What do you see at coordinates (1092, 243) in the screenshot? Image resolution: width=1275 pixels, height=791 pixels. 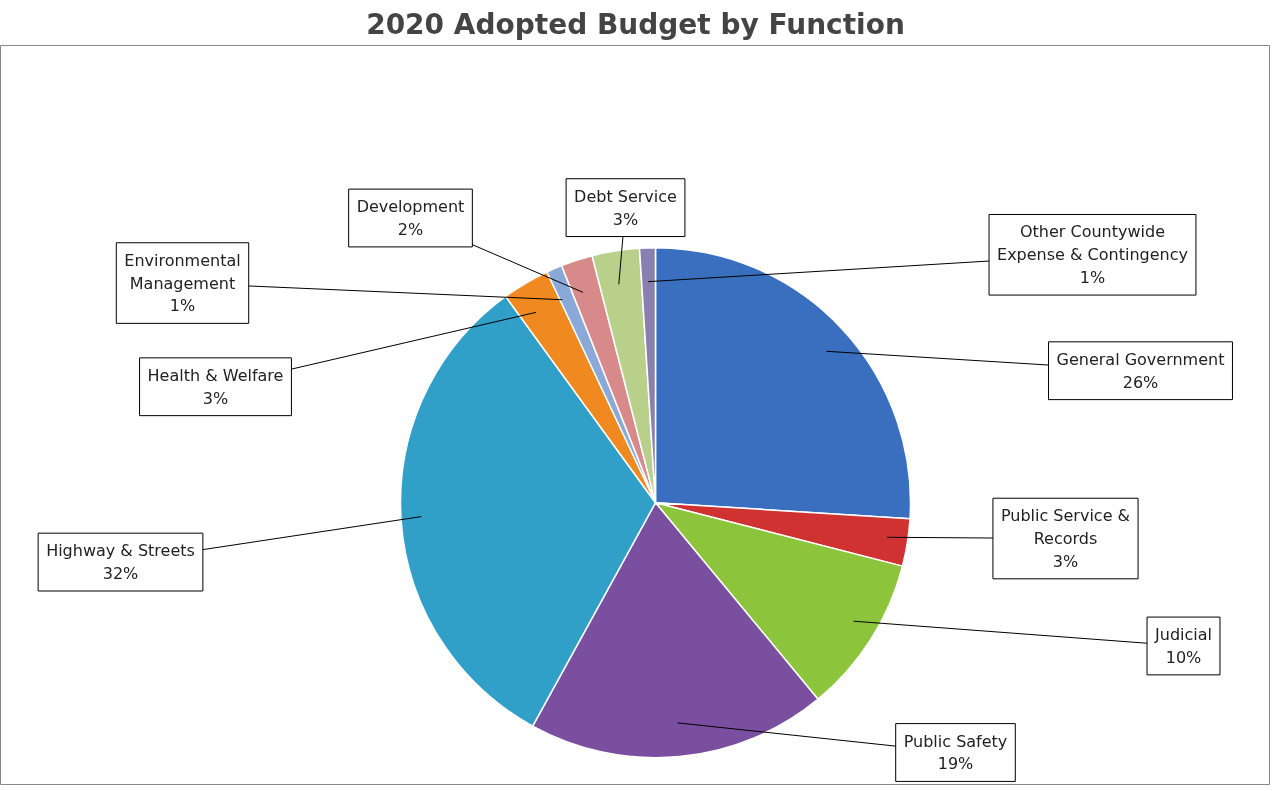 I see `slice-label: Other Countywide Expense & Contingency` at bounding box center [1092, 243].